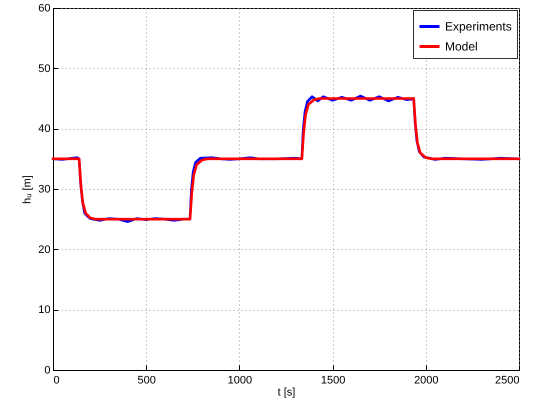  Describe the element at coordinates (478, 27) in the screenshot. I see `legend-label: Experiments` at that location.